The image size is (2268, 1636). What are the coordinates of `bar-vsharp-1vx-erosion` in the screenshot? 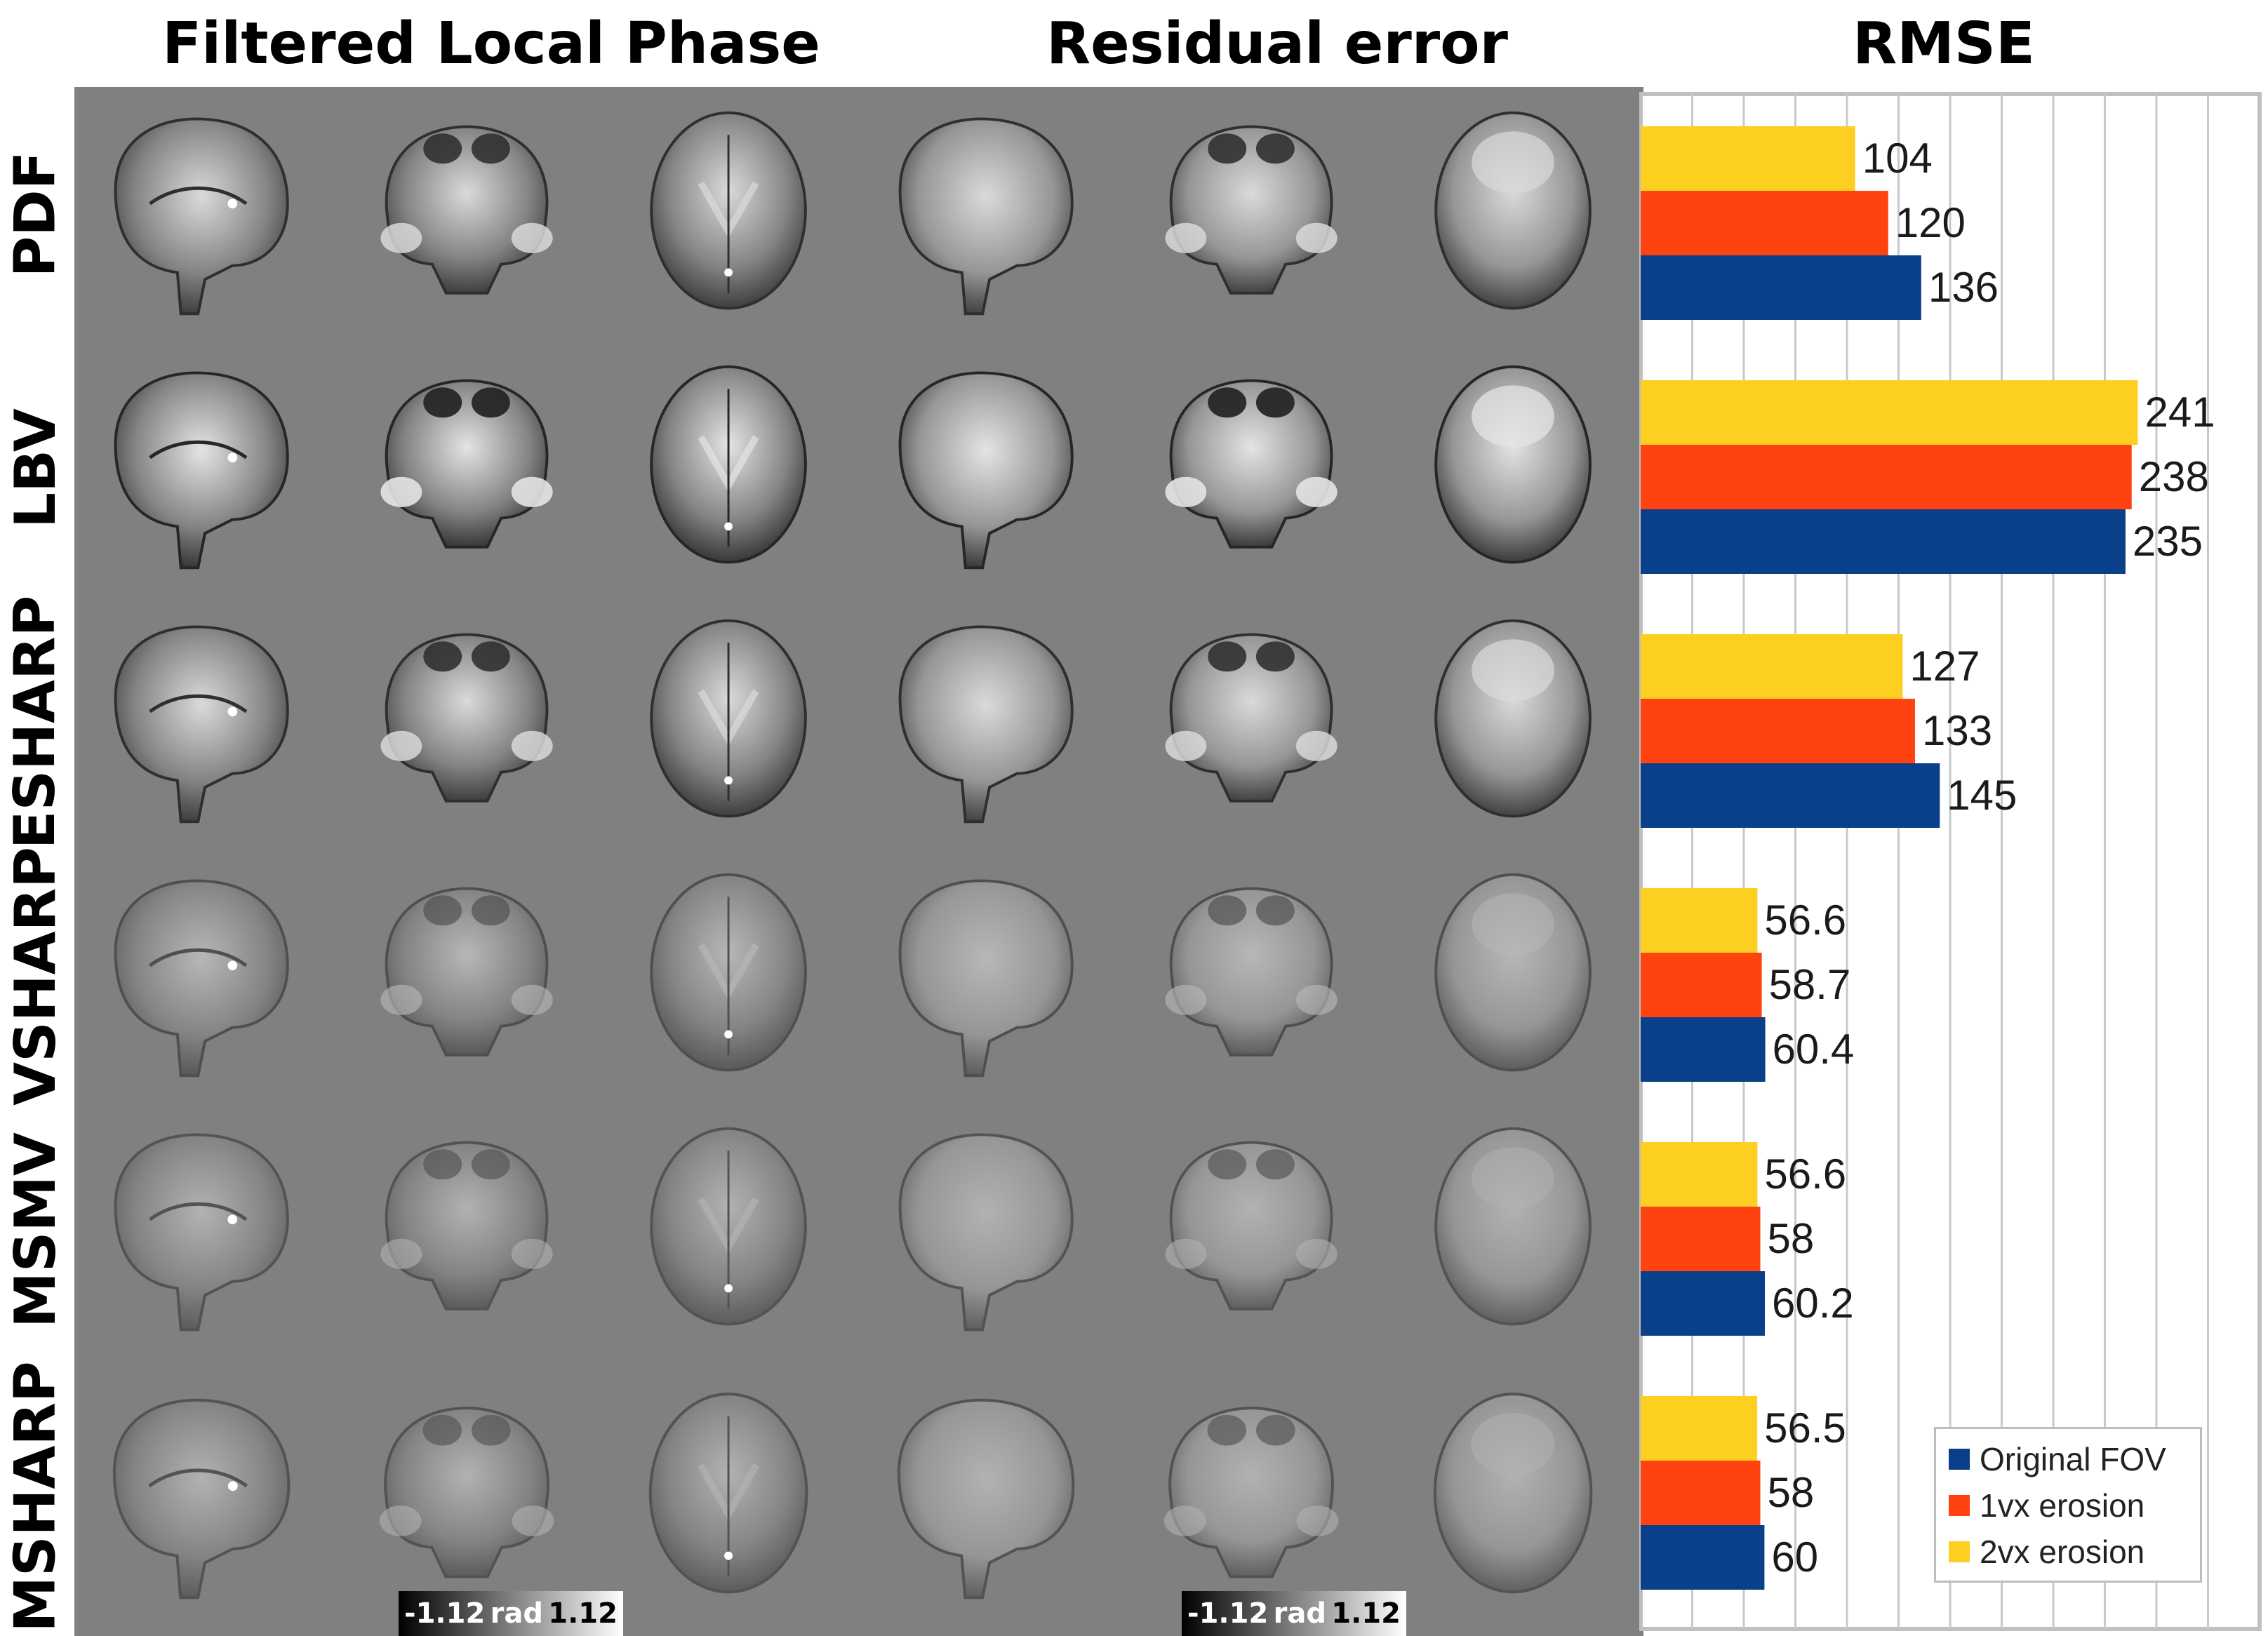 It's located at (1701, 985).